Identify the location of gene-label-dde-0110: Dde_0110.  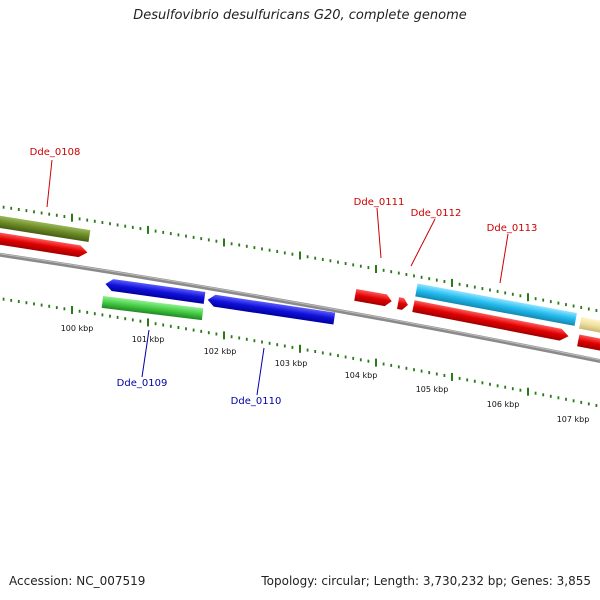
(256, 401).